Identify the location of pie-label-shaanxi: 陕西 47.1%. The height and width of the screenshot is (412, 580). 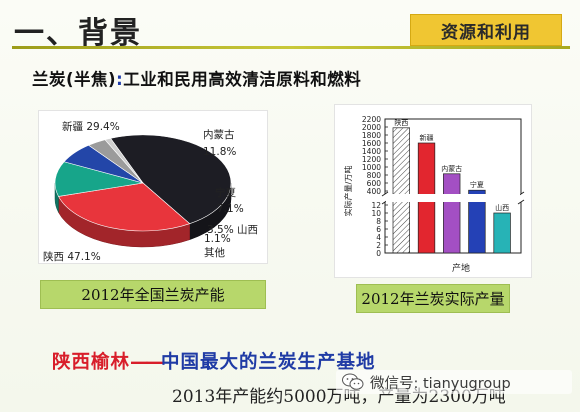
(72, 257).